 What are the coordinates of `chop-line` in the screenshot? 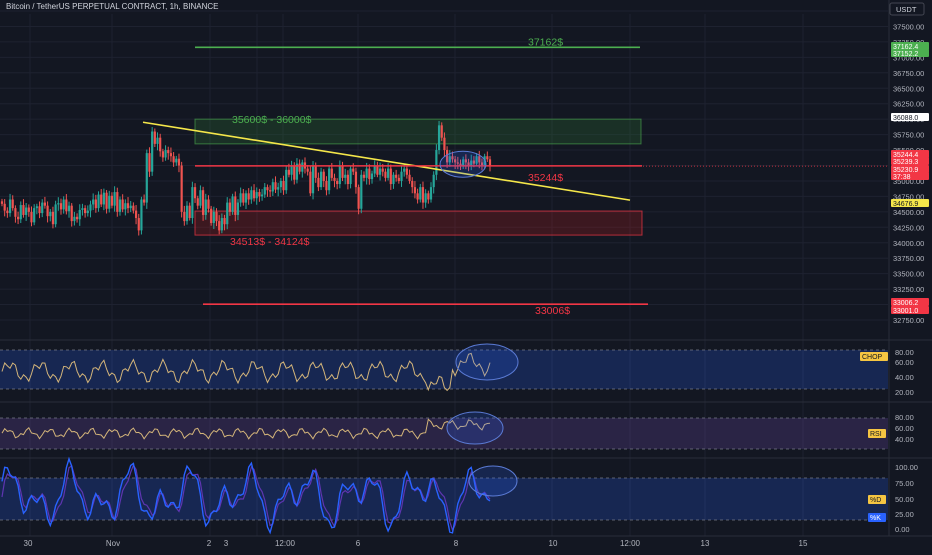 It's located at (246, 372).